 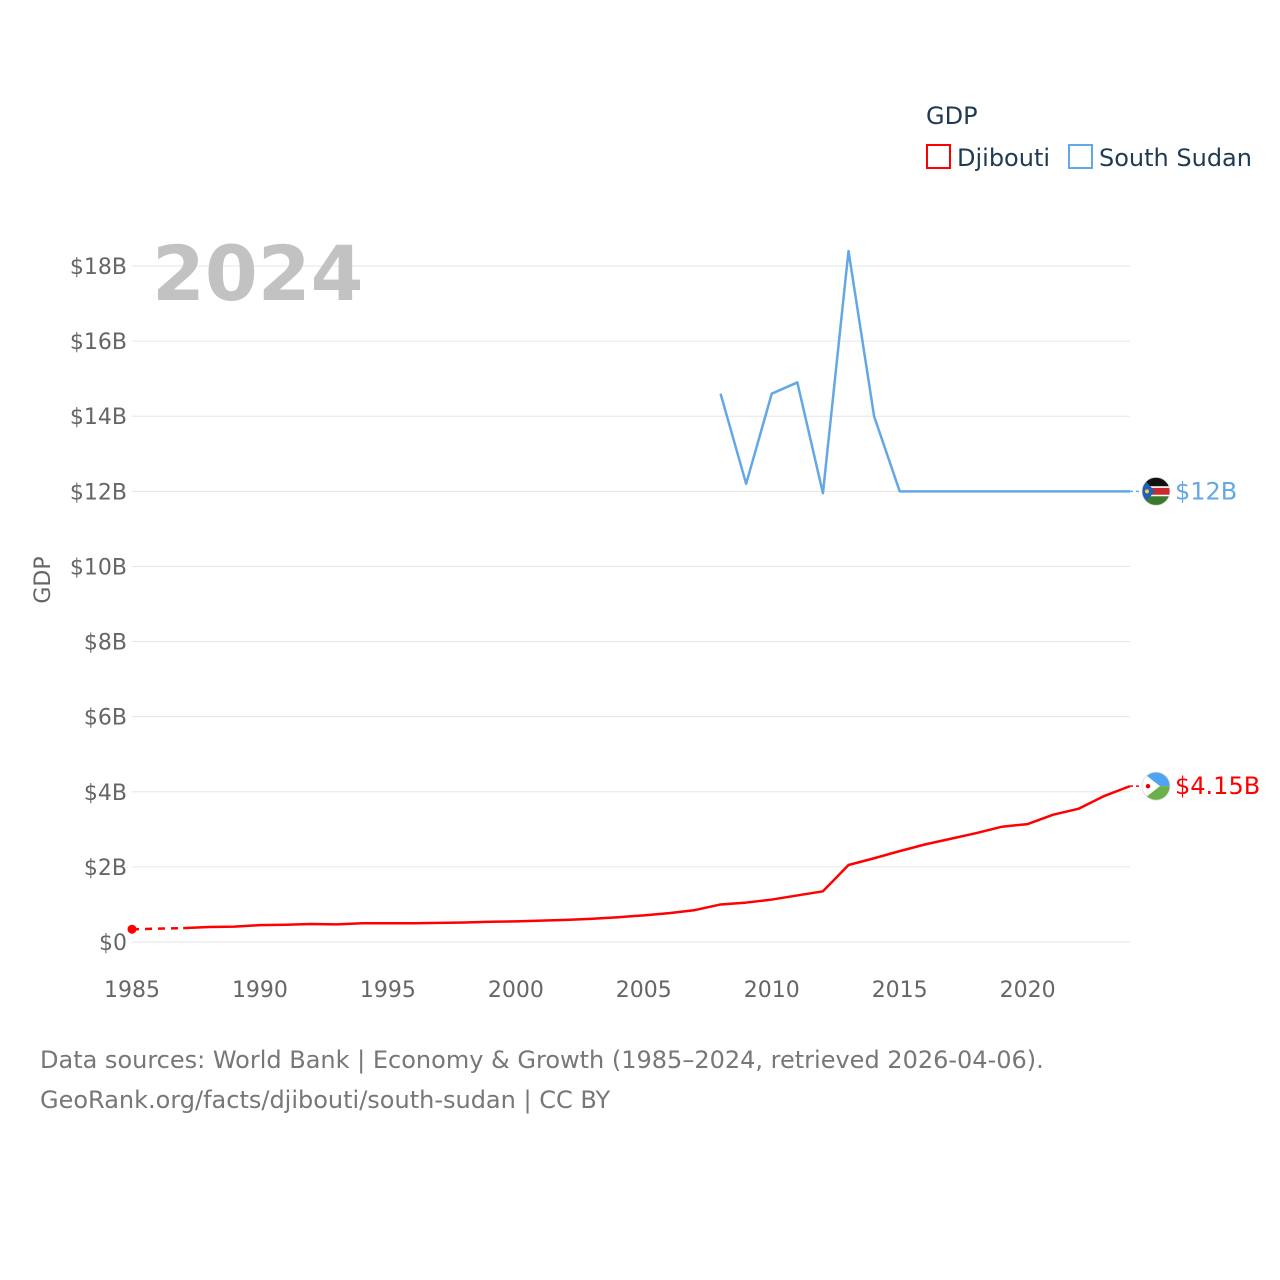 I want to click on x-tick-label: 1985, so click(x=132, y=990).